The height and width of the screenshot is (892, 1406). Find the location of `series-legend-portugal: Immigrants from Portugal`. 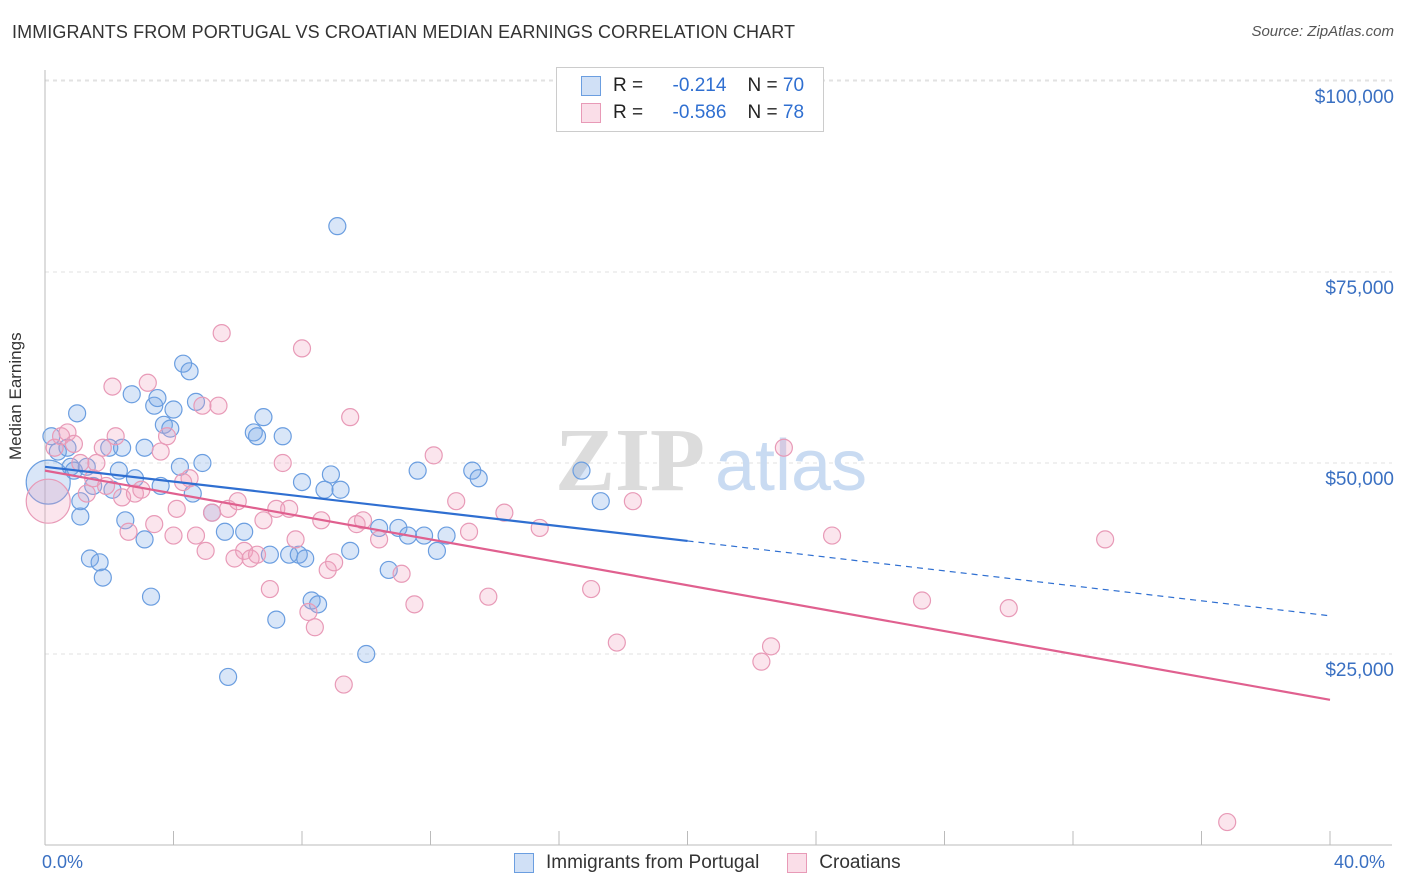

series-legend-portugal: Immigrants from Portugal is located at coordinates (636, 863).